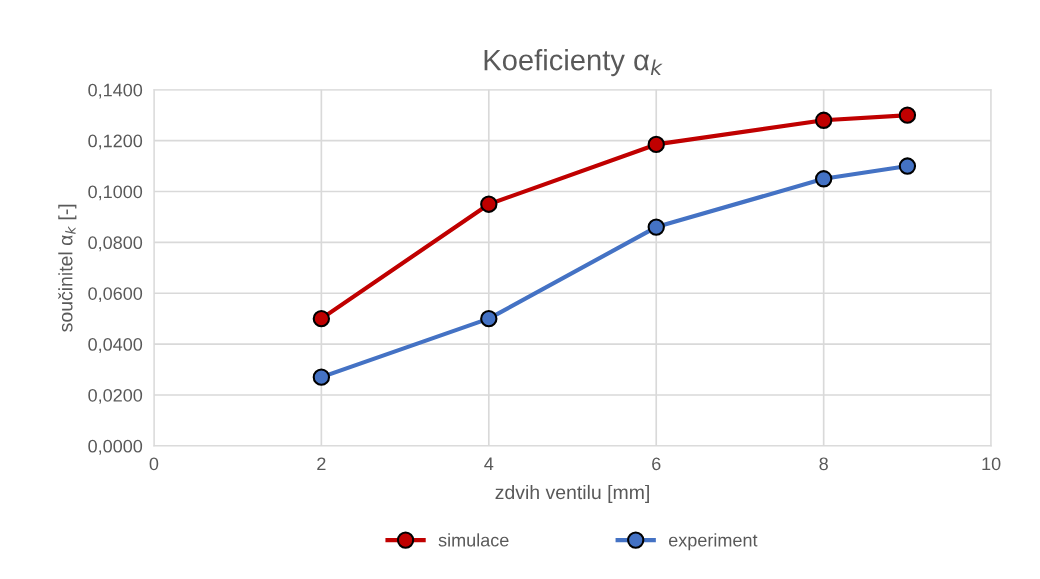 The width and height of the screenshot is (1040, 579). I want to click on chart-title: Koeficienty α$_{k}$, so click(573, 63).